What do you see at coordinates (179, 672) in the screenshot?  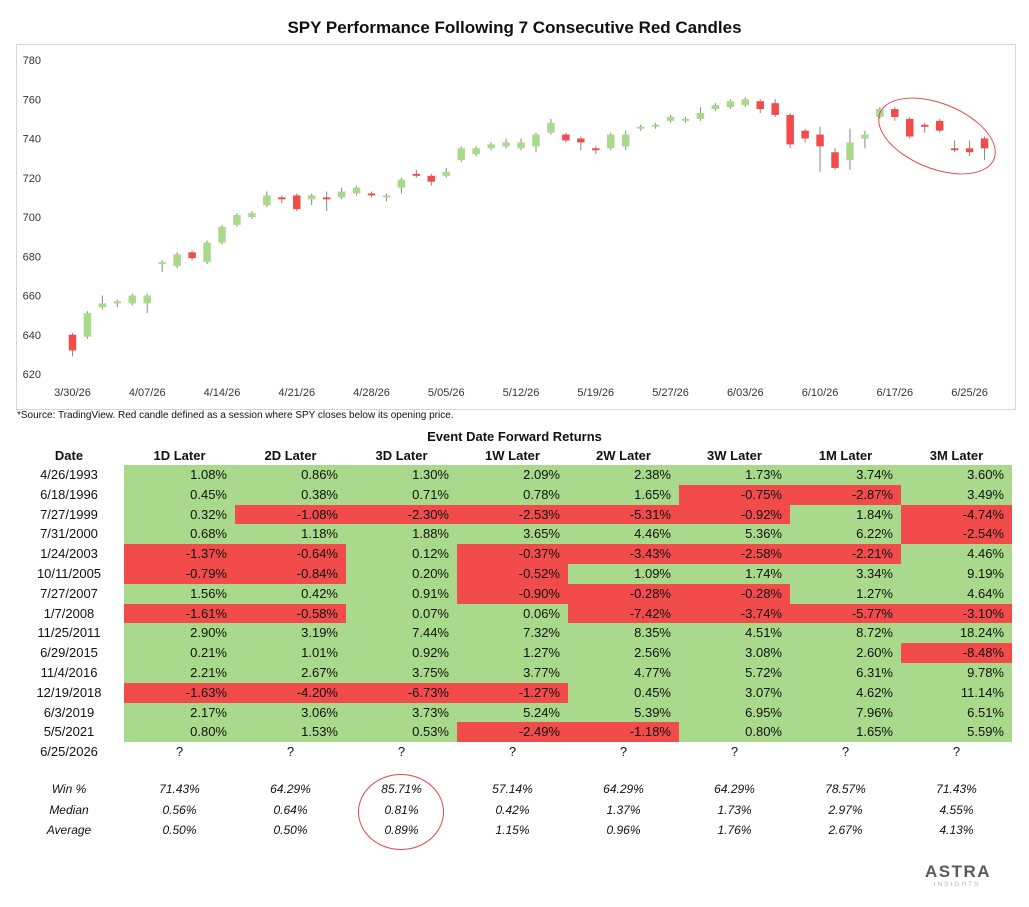 I see `return-cell: 2.21%` at bounding box center [179, 672].